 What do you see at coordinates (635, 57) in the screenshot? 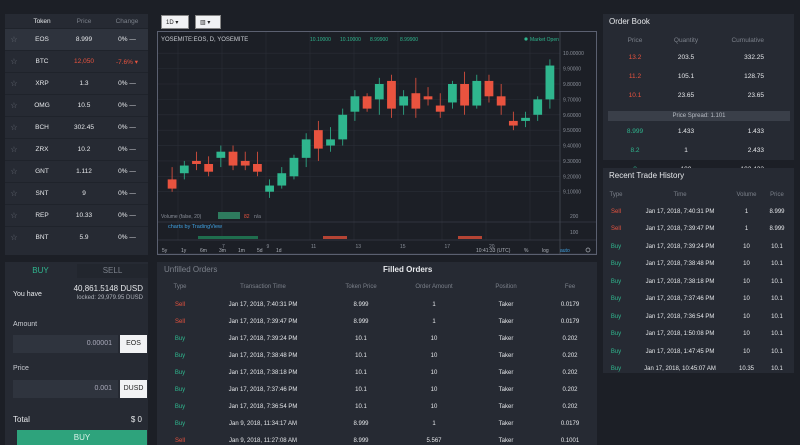
I see `ask-price: 13.2` at bounding box center [635, 57].